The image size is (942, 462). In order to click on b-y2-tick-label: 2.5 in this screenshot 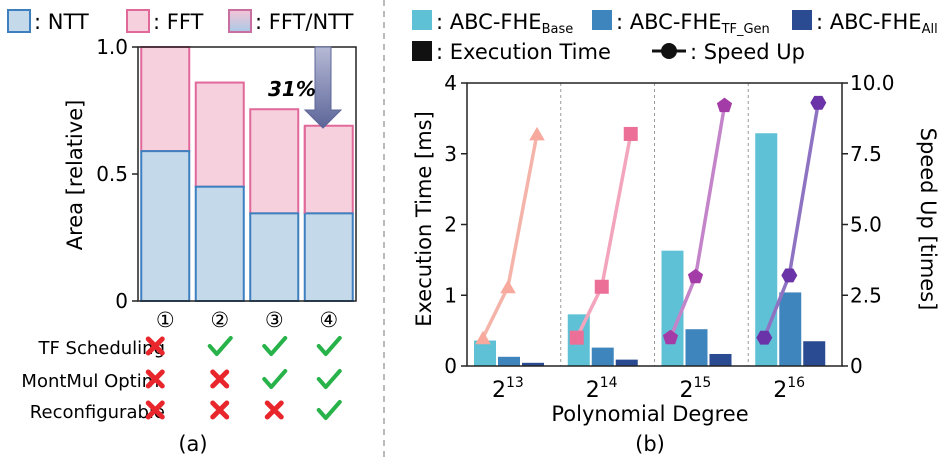, I will do `click(866, 295)`.